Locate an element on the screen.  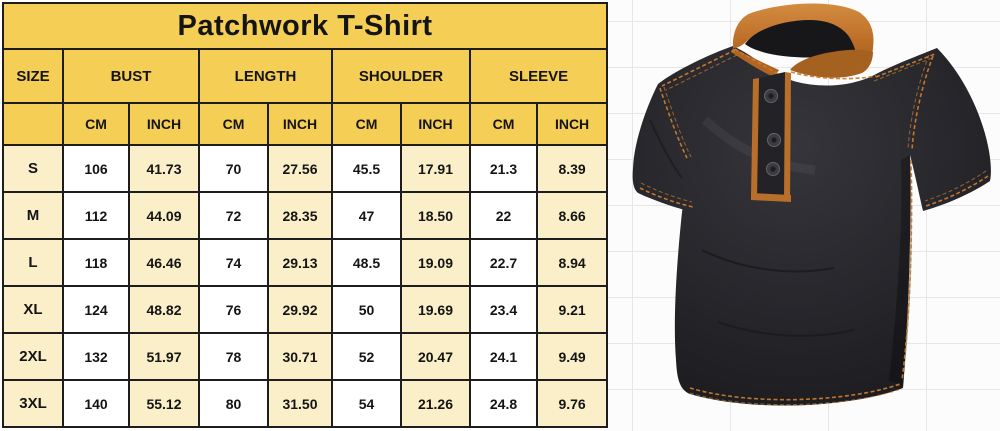
value-cell: 30.71 is located at coordinates (300, 356).